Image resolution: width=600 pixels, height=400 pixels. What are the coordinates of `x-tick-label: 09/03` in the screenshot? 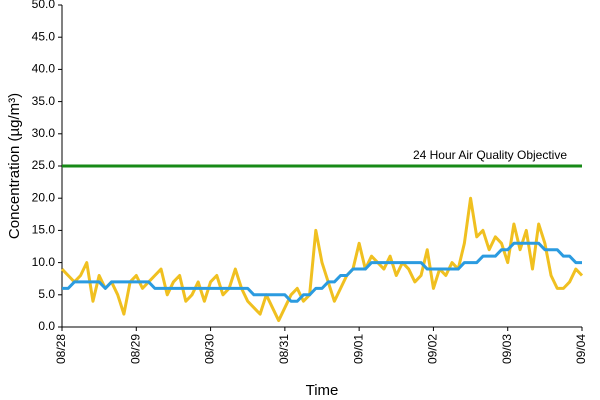 It's located at (507, 349).